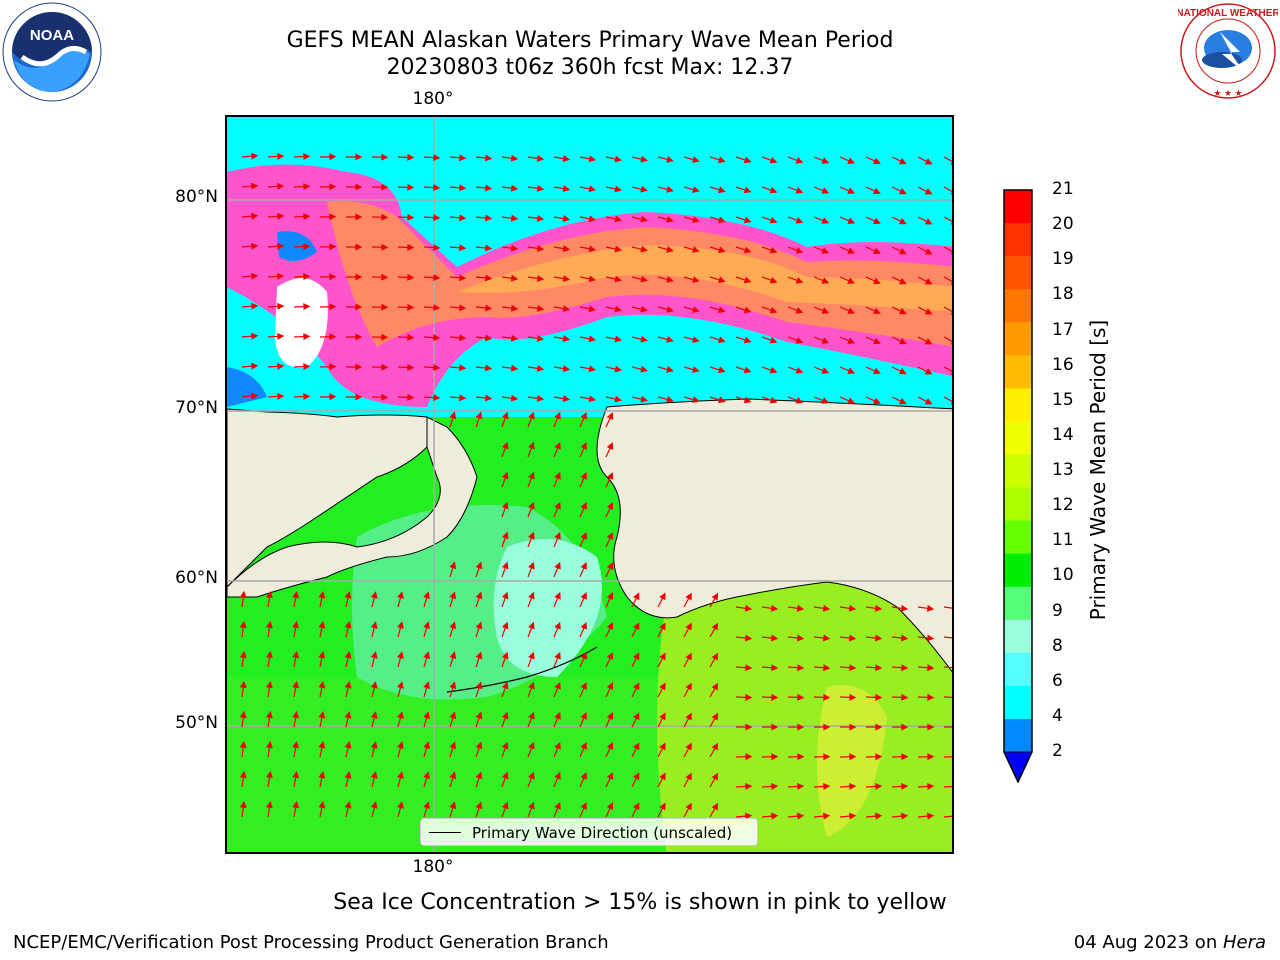  Describe the element at coordinates (947, 309) in the screenshot. I see `wave-arrow` at that location.